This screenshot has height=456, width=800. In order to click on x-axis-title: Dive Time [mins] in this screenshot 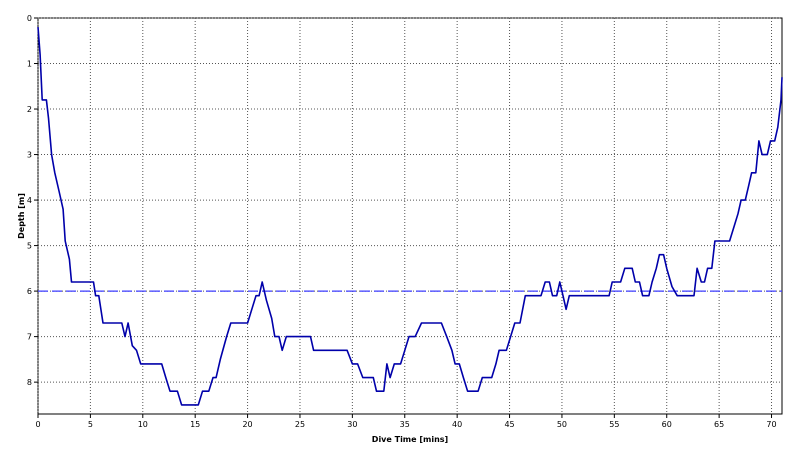, I will do `click(410, 439)`.